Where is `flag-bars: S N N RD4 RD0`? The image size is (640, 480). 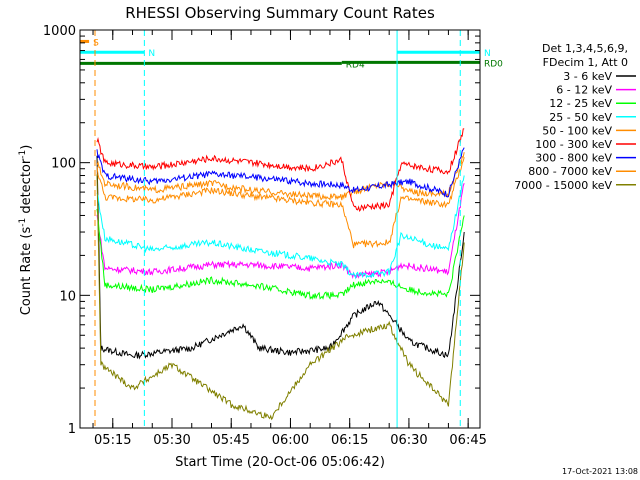 flag-bars: S N N RD4 RD0 is located at coordinates (291, 54).